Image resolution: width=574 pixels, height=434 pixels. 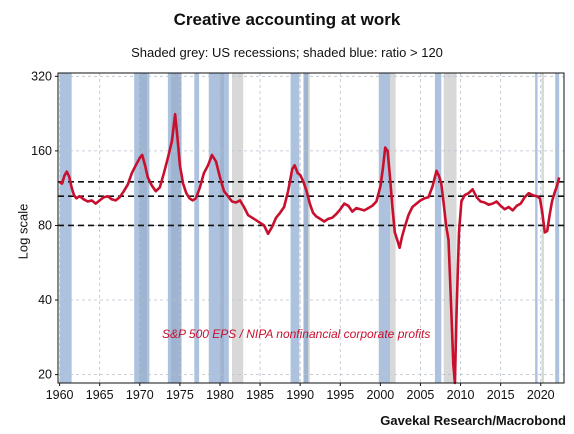 What do you see at coordinates (260, 395) in the screenshot?
I see `x-tick-label: 1985` at bounding box center [260, 395].